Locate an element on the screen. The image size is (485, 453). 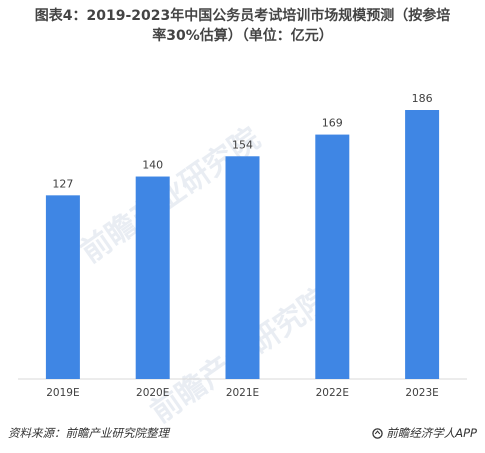
bar-2022E is located at coordinates (332, 256).